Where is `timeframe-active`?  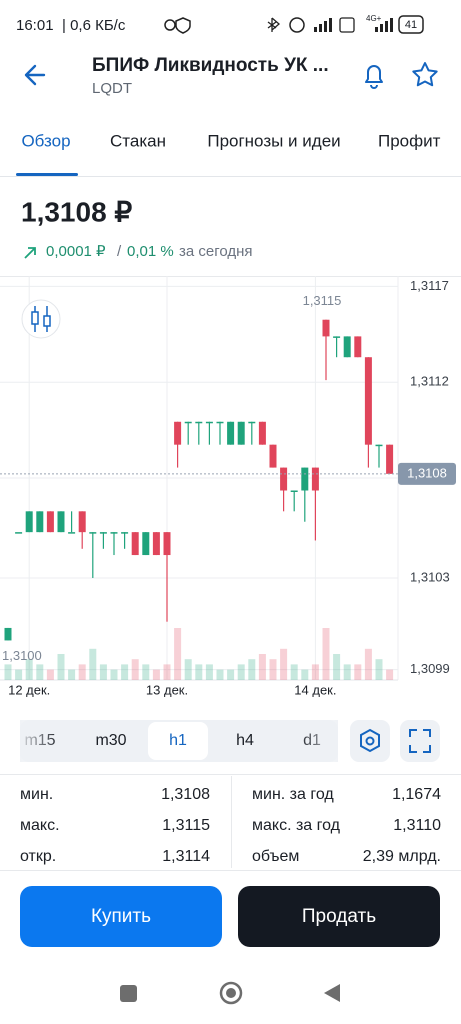
timeframe-active is located at coordinates (178, 741).